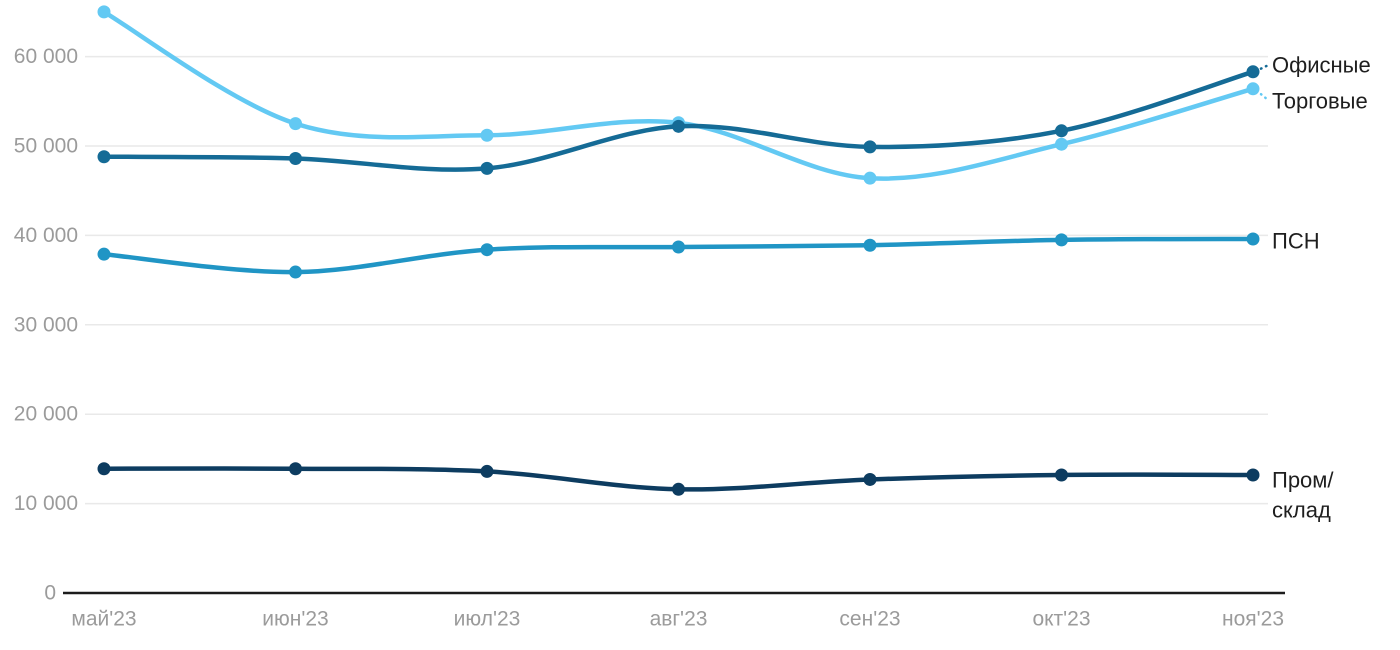 This screenshot has width=1400, height=650. What do you see at coordinates (103, 619) in the screenshot?
I see `x-axis-tick-label: май'23` at bounding box center [103, 619].